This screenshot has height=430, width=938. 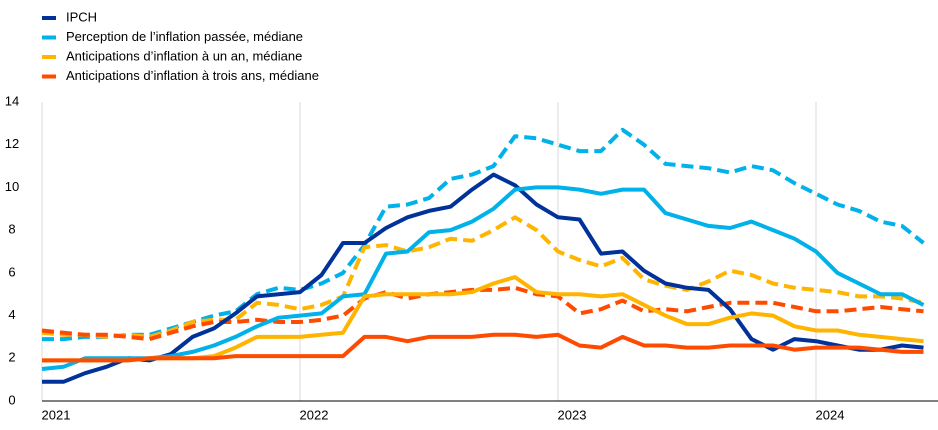 I want to click on y-tick-label: 4, so click(x=11, y=314).